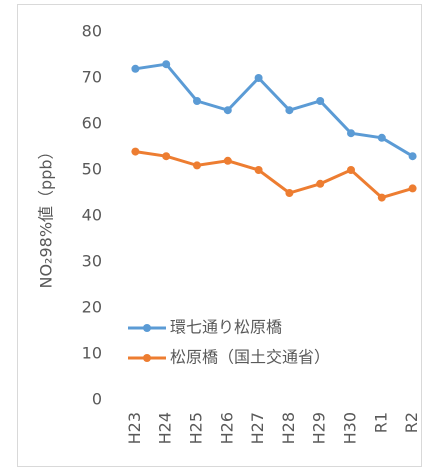  What do you see at coordinates (226, 428) in the screenshot?
I see `x-tick-label: H26` at bounding box center [226, 428].